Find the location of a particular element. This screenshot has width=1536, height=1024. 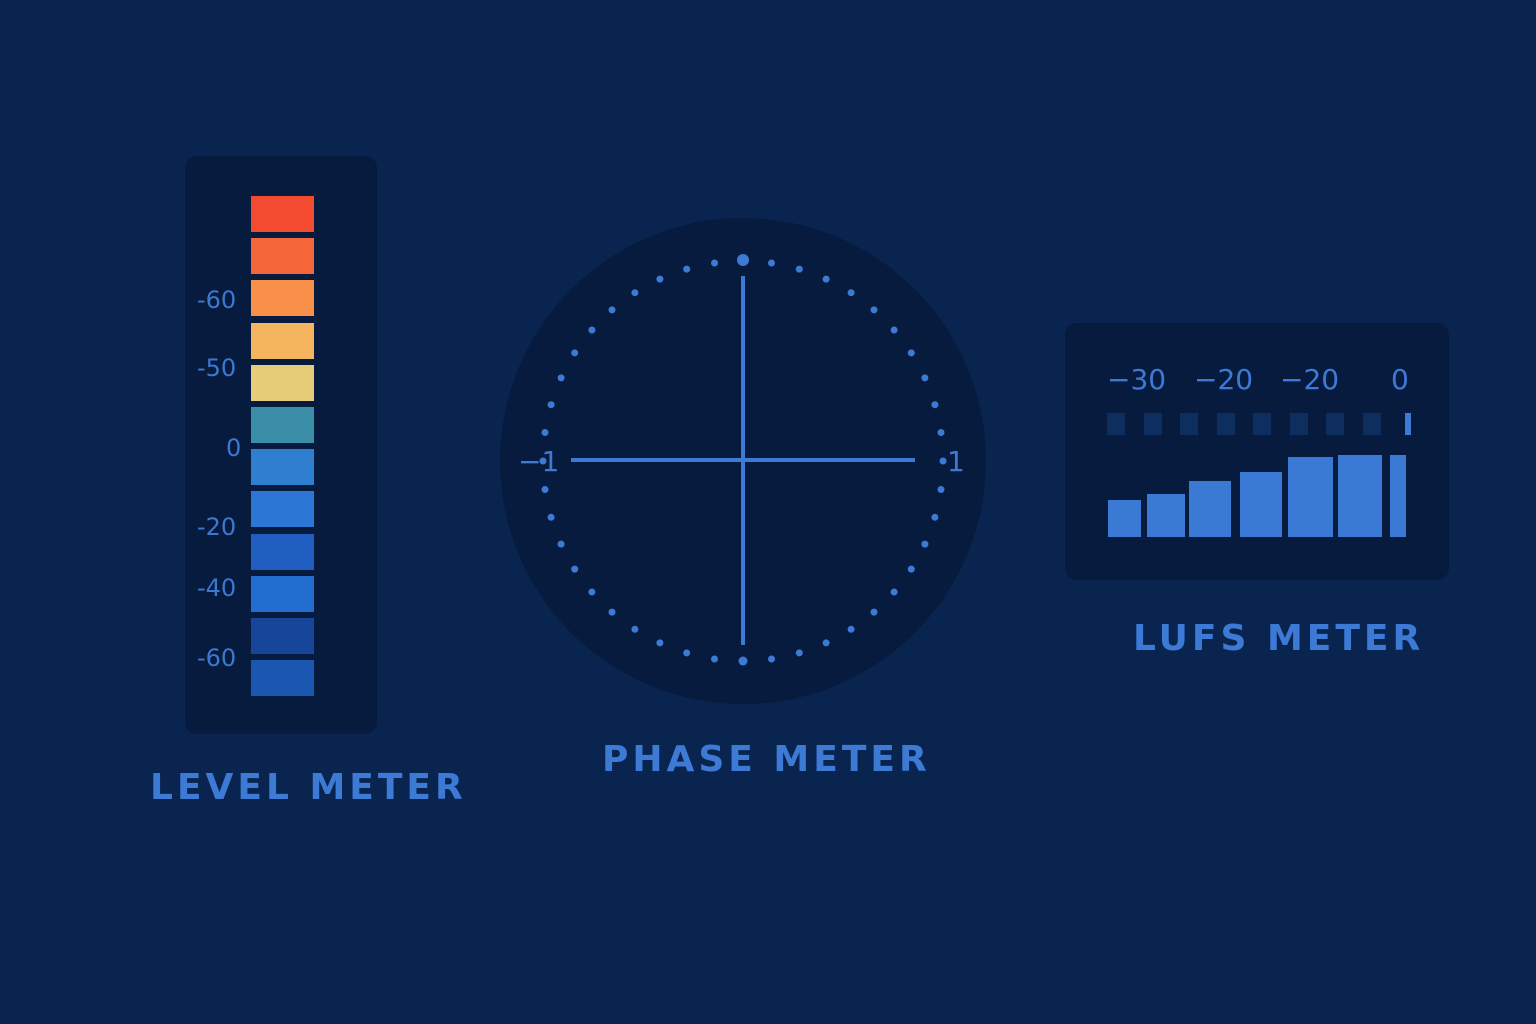

phase-right-label: 1 is located at coordinates (956, 461).